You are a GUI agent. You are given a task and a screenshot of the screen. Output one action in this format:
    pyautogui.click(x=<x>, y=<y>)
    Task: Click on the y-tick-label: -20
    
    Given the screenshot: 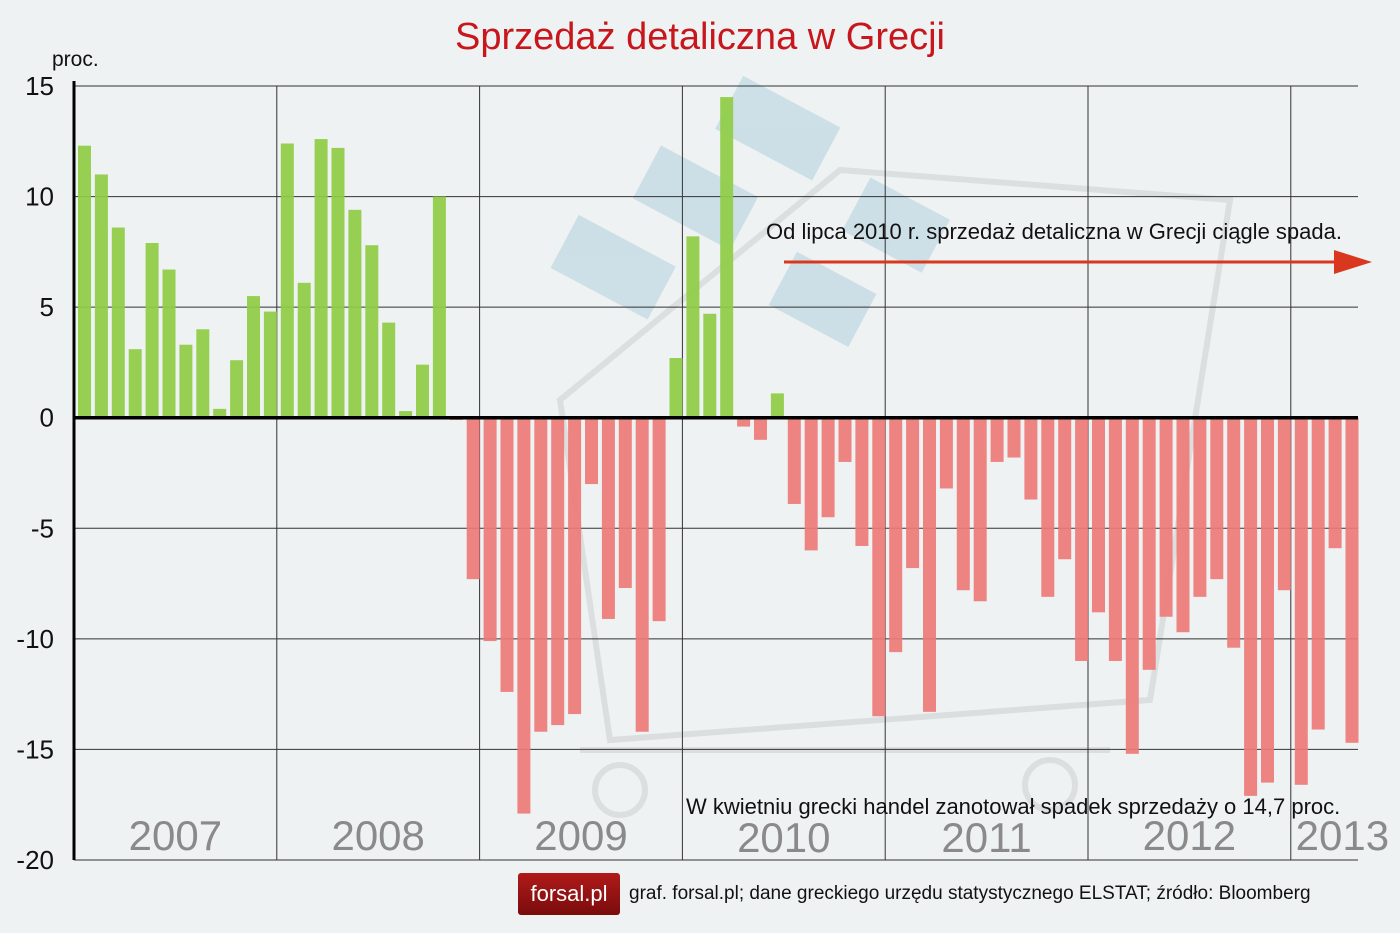 What is the action you would take?
    pyautogui.click(x=35, y=860)
    